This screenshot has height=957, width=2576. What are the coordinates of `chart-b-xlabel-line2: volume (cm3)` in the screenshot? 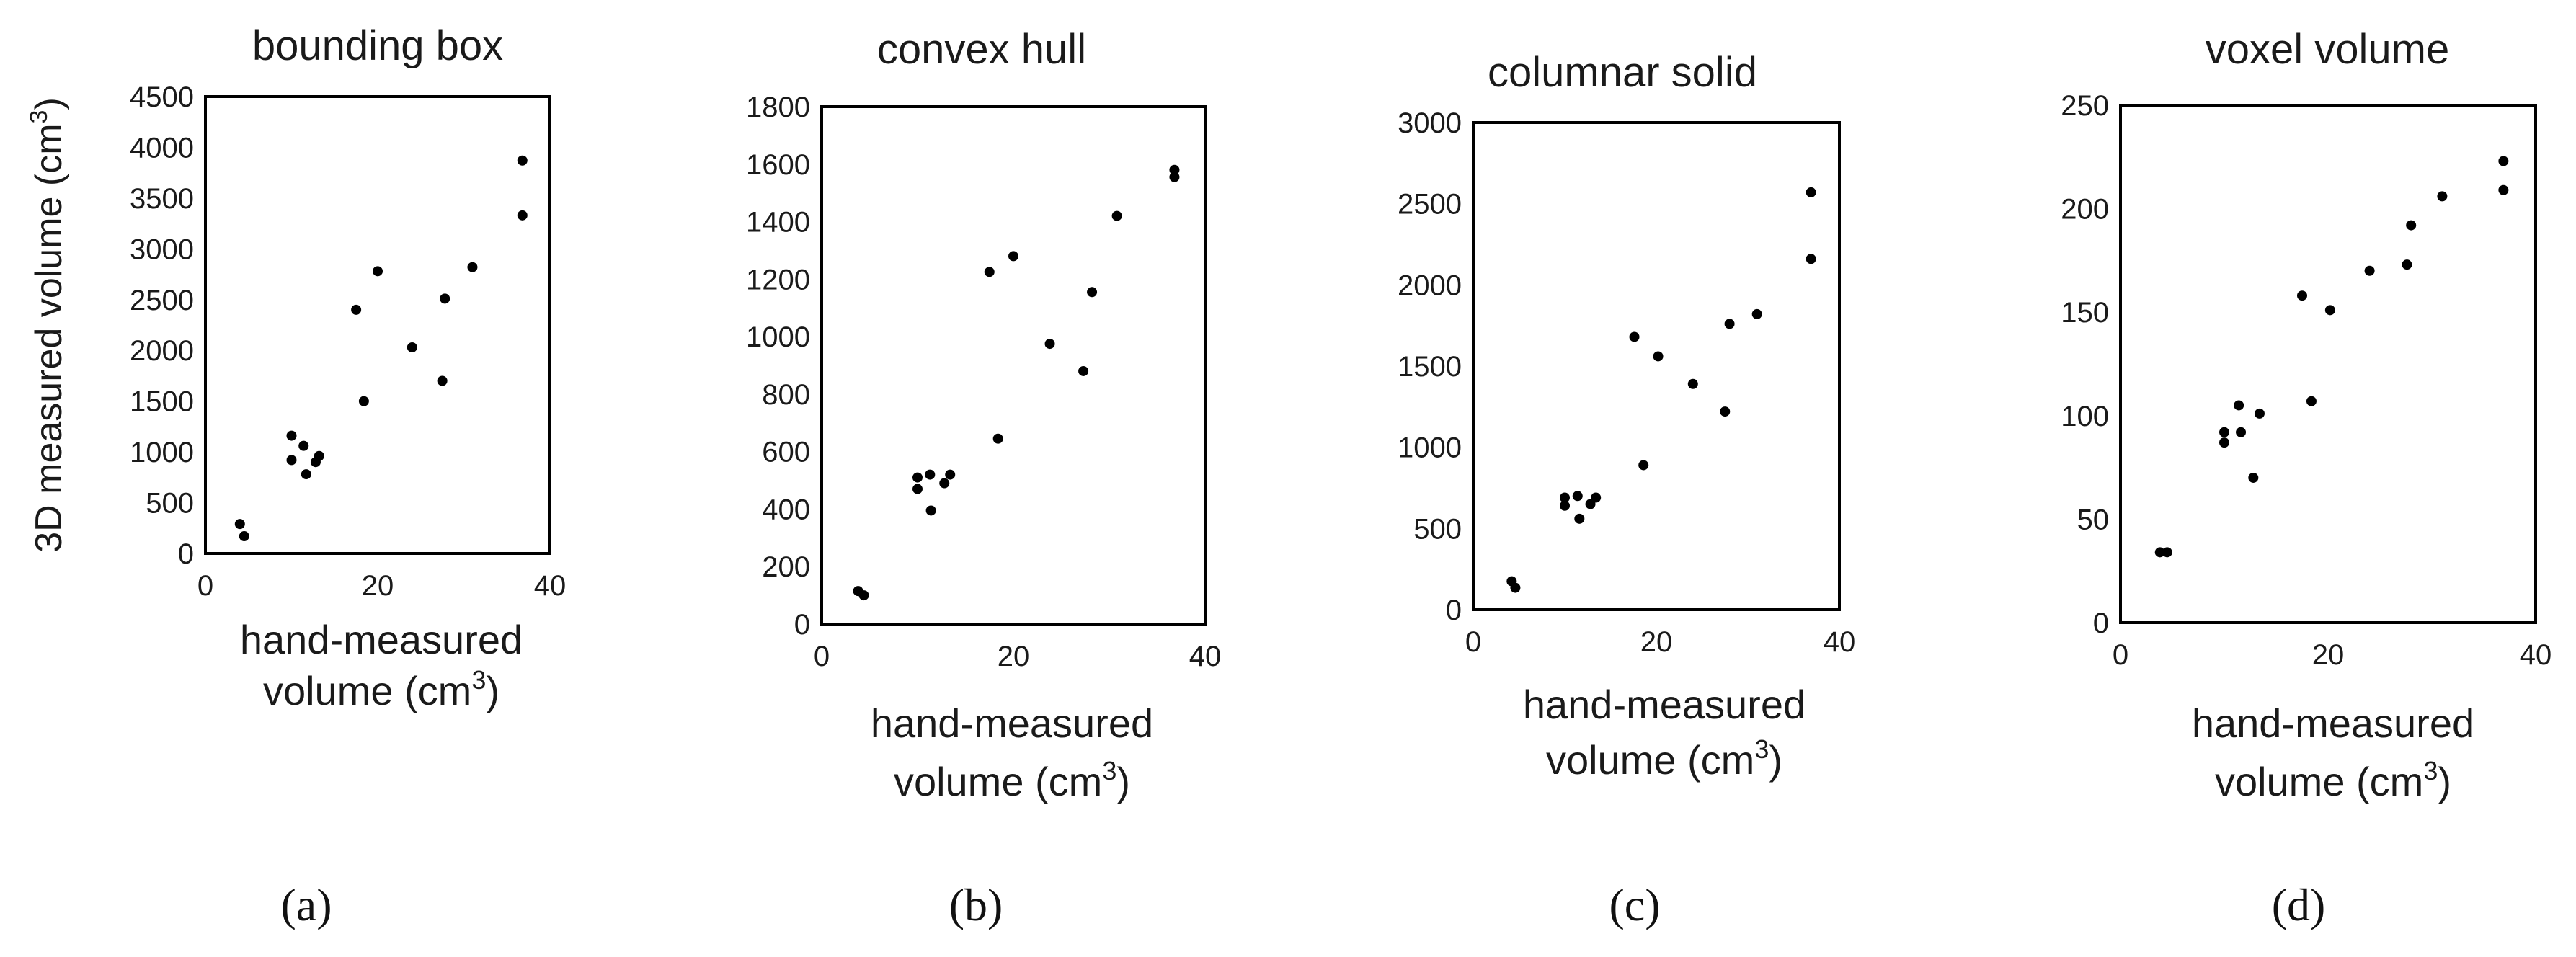 It's located at (1012, 780).